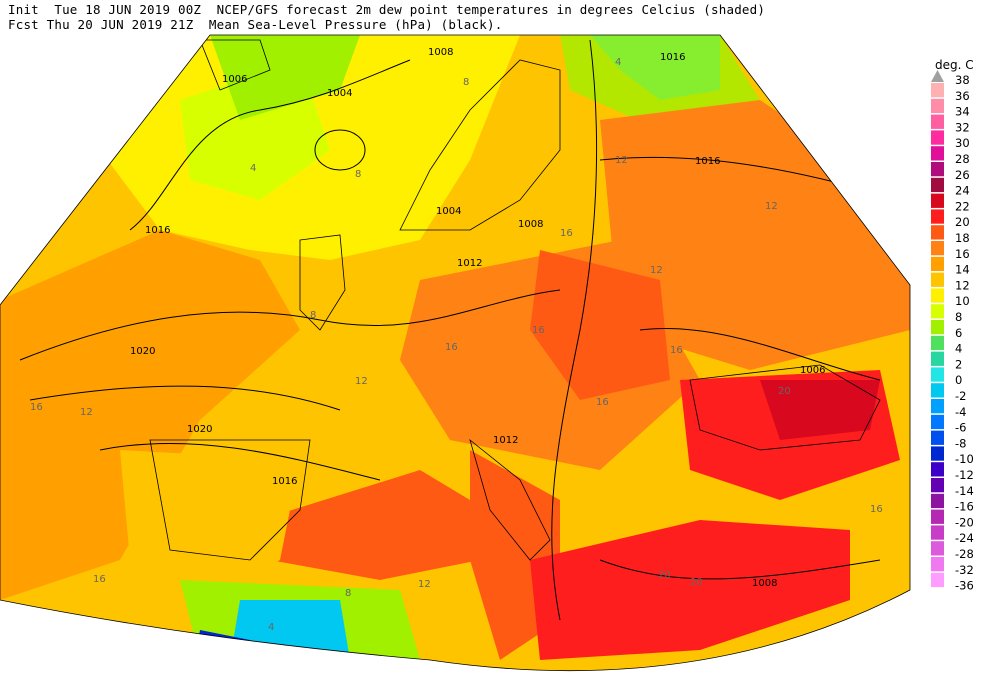 This screenshot has width=1000, height=680. Describe the element at coordinates (960, 412) in the screenshot. I see `legend-label: -4` at that location.